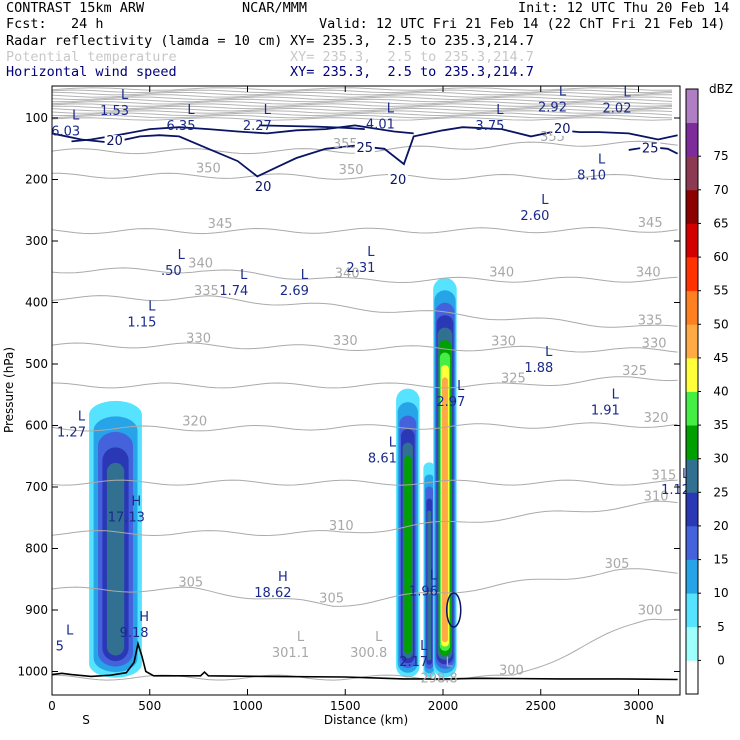 The width and height of the screenshot is (740, 740). What do you see at coordinates (720, 392) in the screenshot?
I see `colorbar-label: 40` at bounding box center [720, 392].